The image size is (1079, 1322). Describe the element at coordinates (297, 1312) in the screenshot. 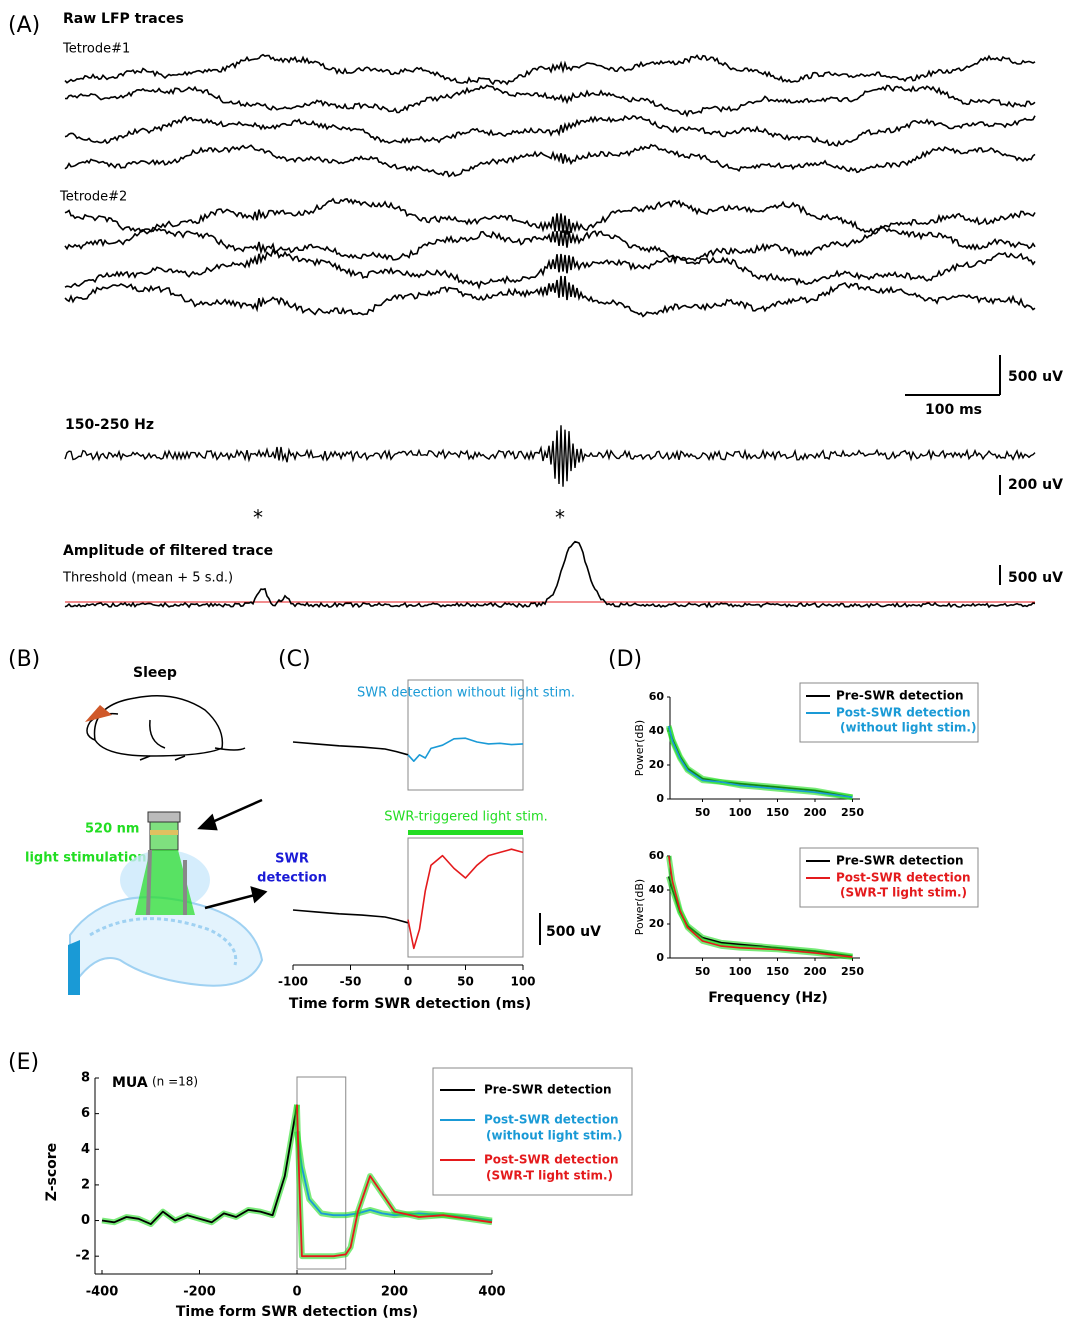

I see `x-axis-title: Time form SWR detection (ms)` at that location.